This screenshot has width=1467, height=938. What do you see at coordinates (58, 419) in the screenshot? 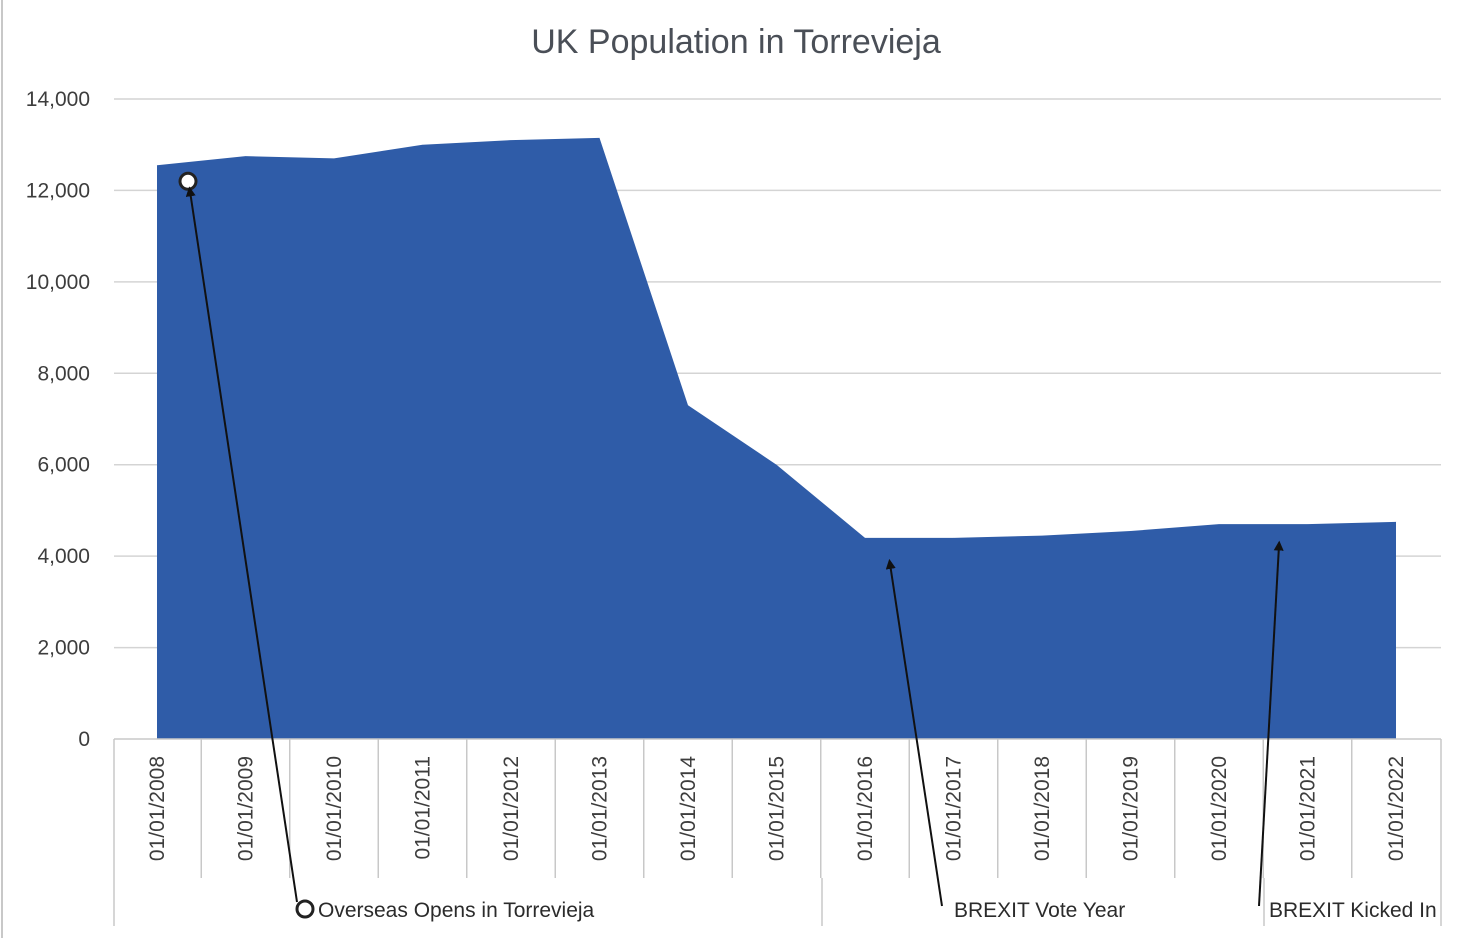
I see `y-axis-tick-labels: 0 2,000 4,000 6,000 8,000 10,000 12,000 14,000` at bounding box center [58, 419].